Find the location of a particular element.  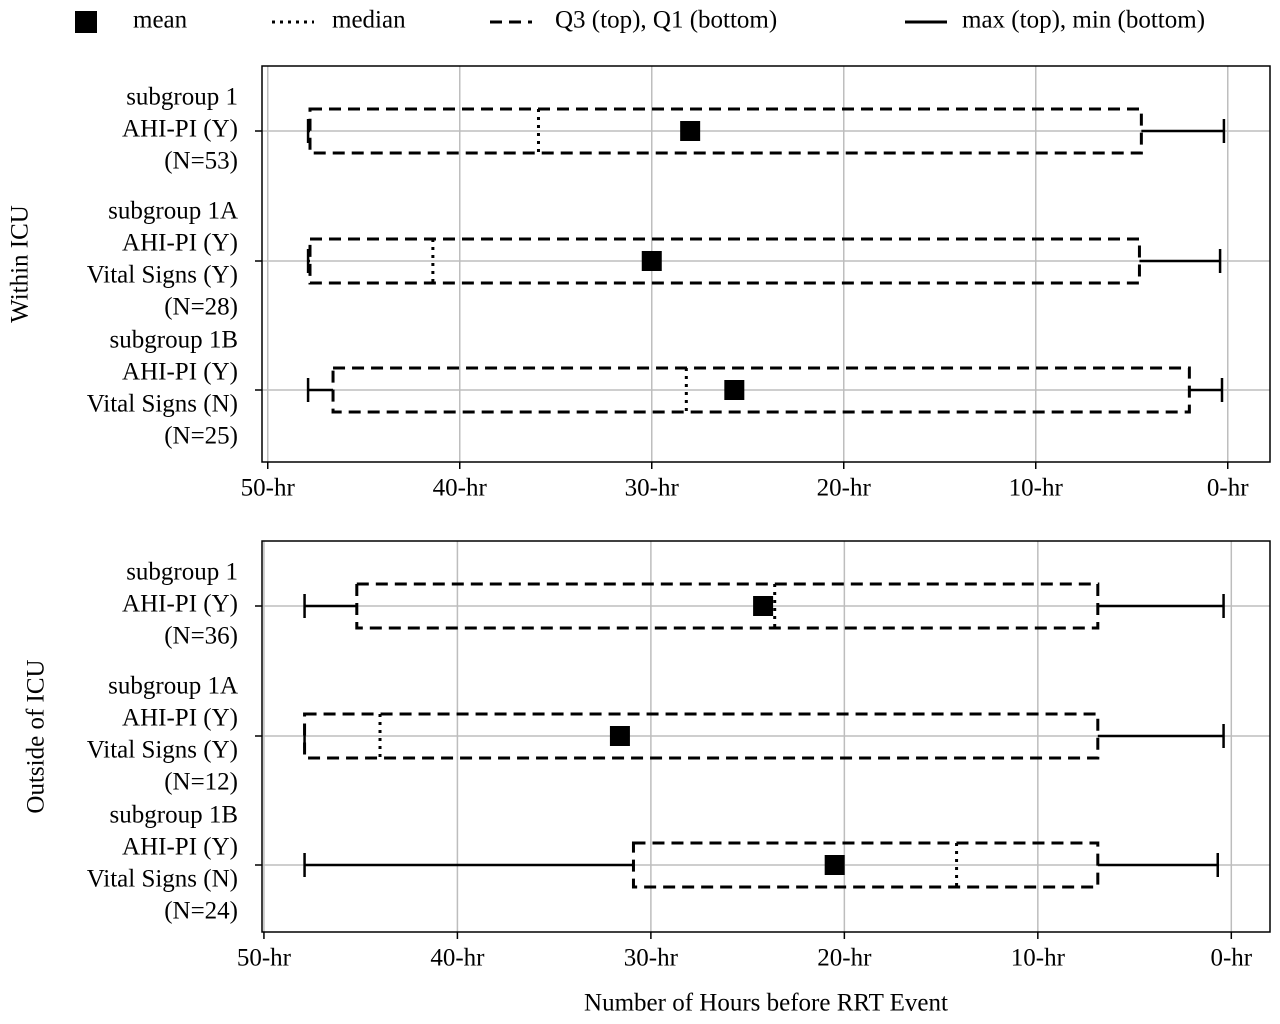

category-label: (N=53) is located at coordinates (201, 161).